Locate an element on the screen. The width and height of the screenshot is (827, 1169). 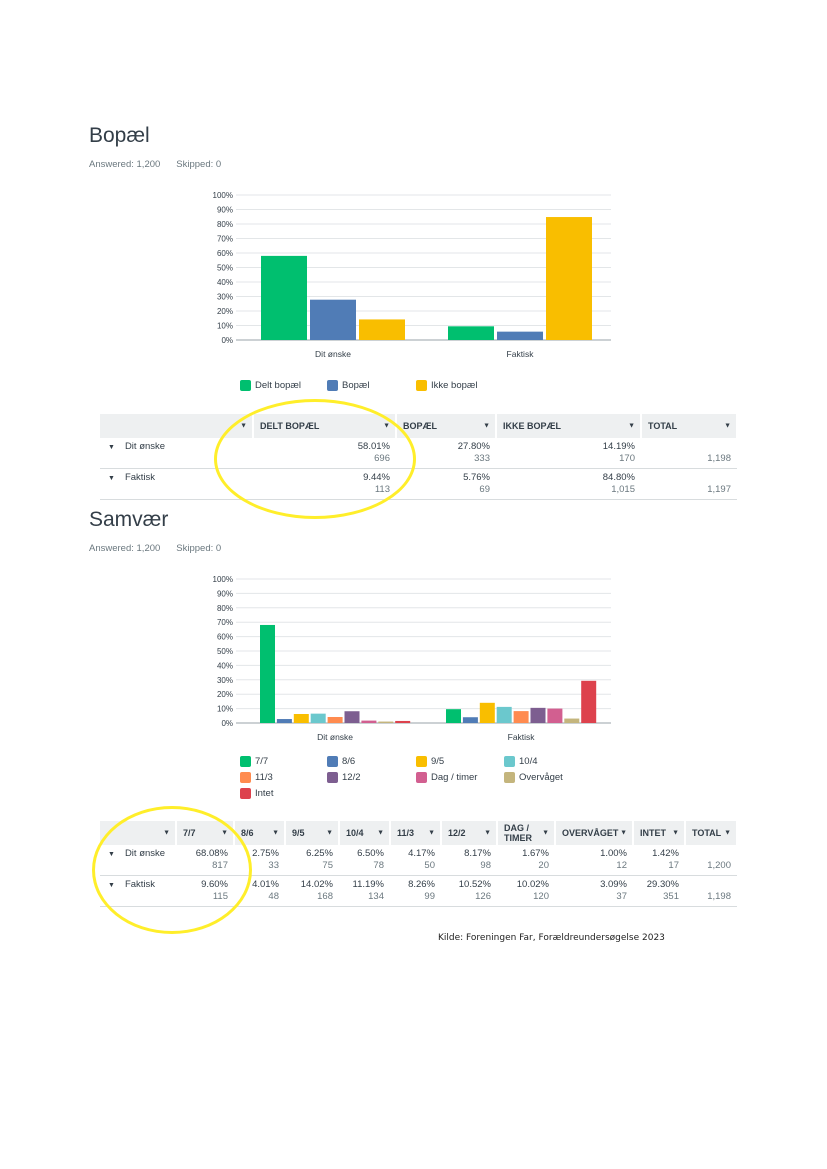
cell-percent: 10.52% is located at coordinates (474, 884).